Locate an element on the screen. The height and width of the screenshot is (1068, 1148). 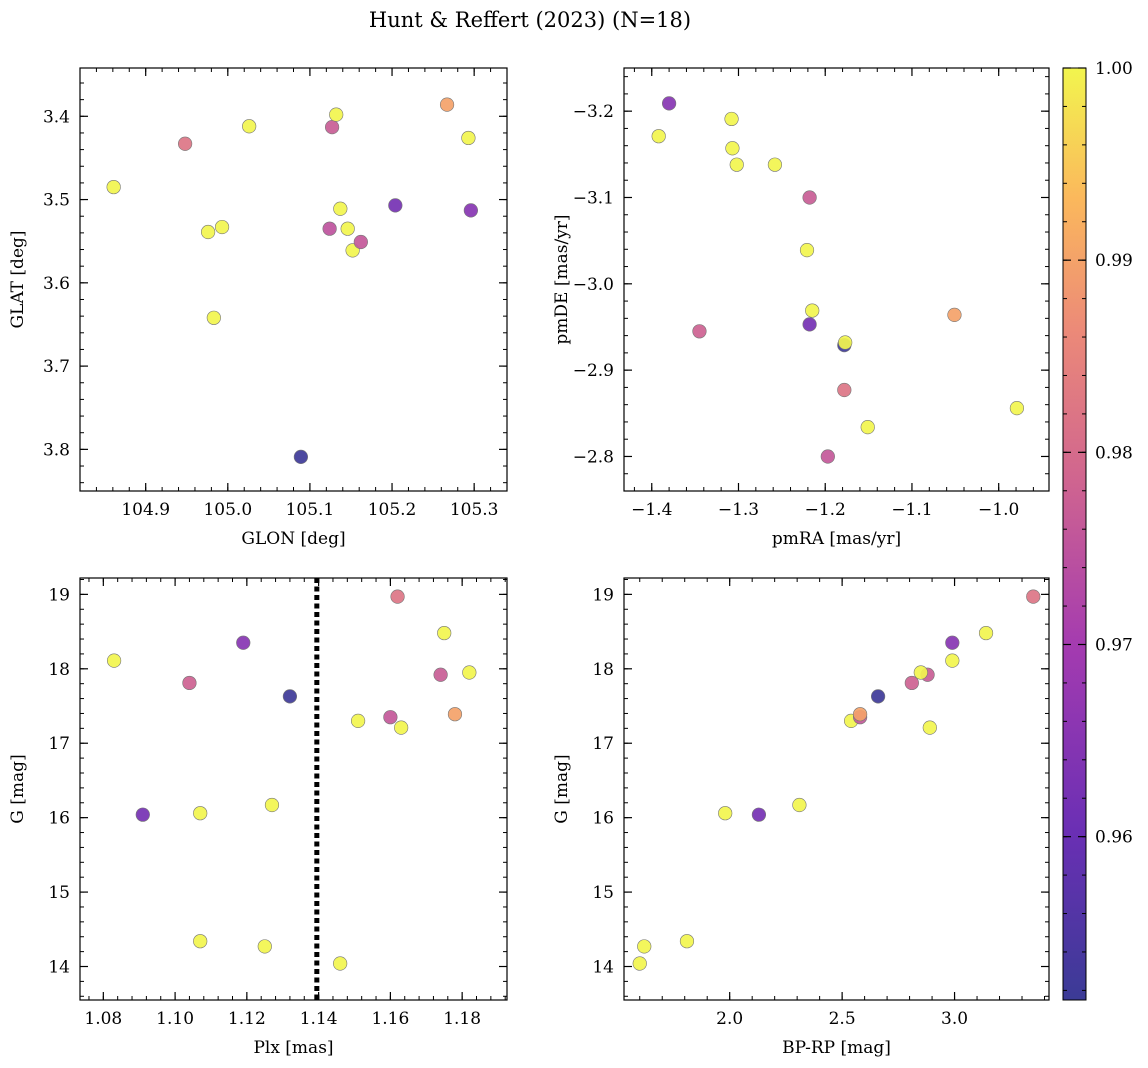
x-tick-label: 1.14 is located at coordinates (319, 1019).